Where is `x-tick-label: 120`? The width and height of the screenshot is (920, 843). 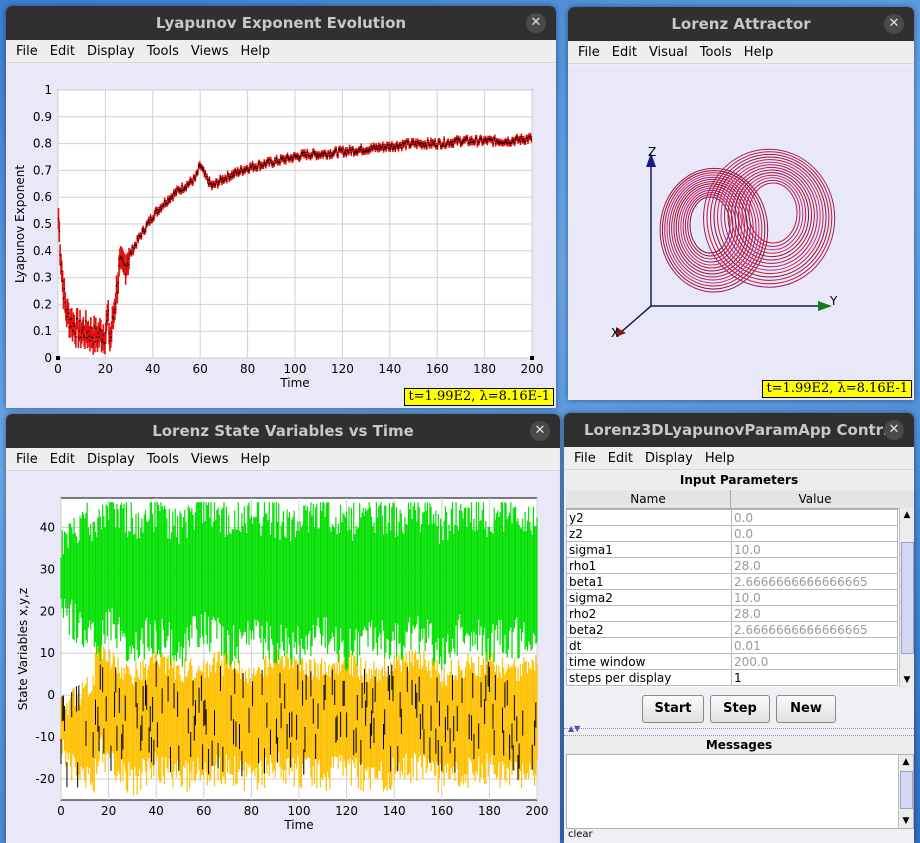
x-tick-label: 120 is located at coordinates (342, 369).